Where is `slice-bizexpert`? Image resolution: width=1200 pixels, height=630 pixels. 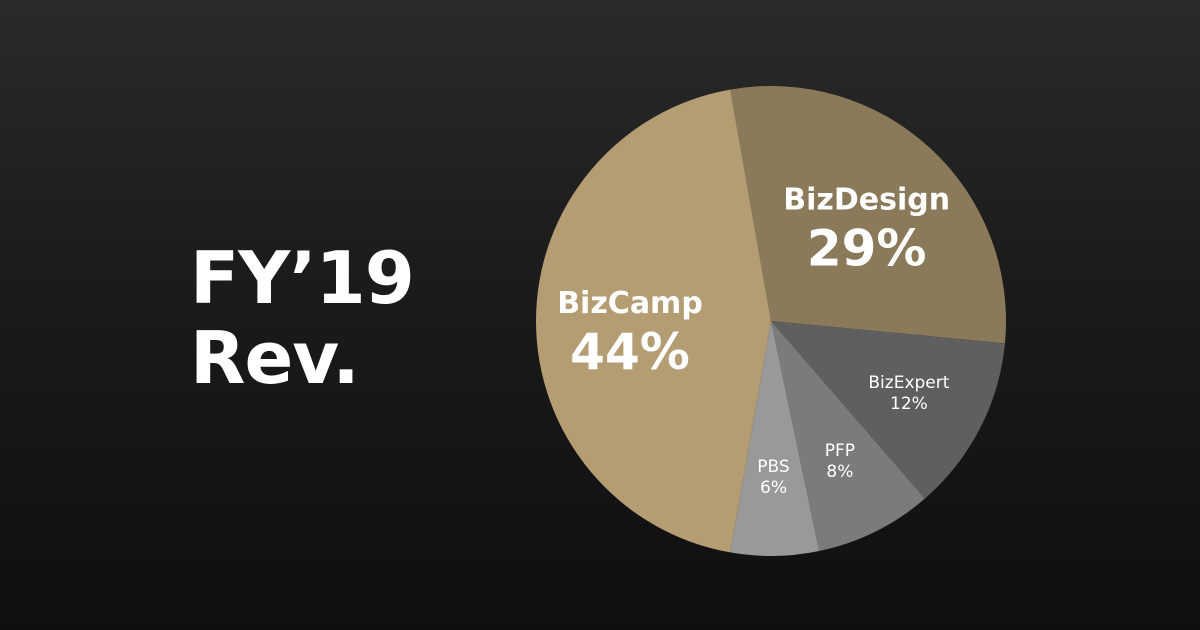 slice-bizexpert is located at coordinates (888, 410).